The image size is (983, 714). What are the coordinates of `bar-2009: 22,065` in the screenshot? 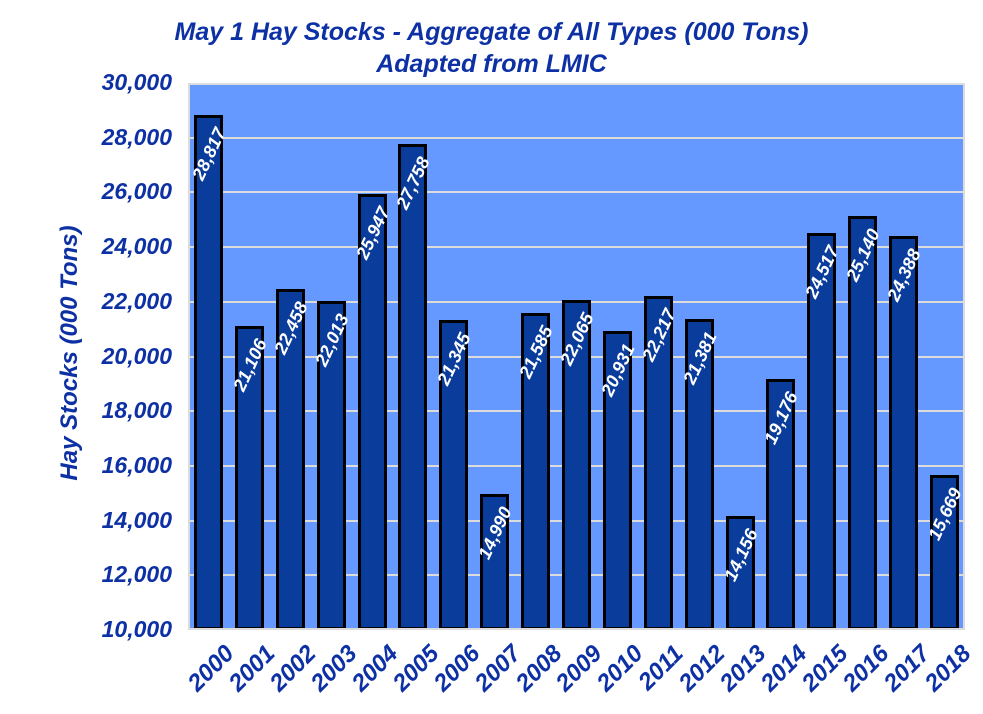 It's located at (576, 465).